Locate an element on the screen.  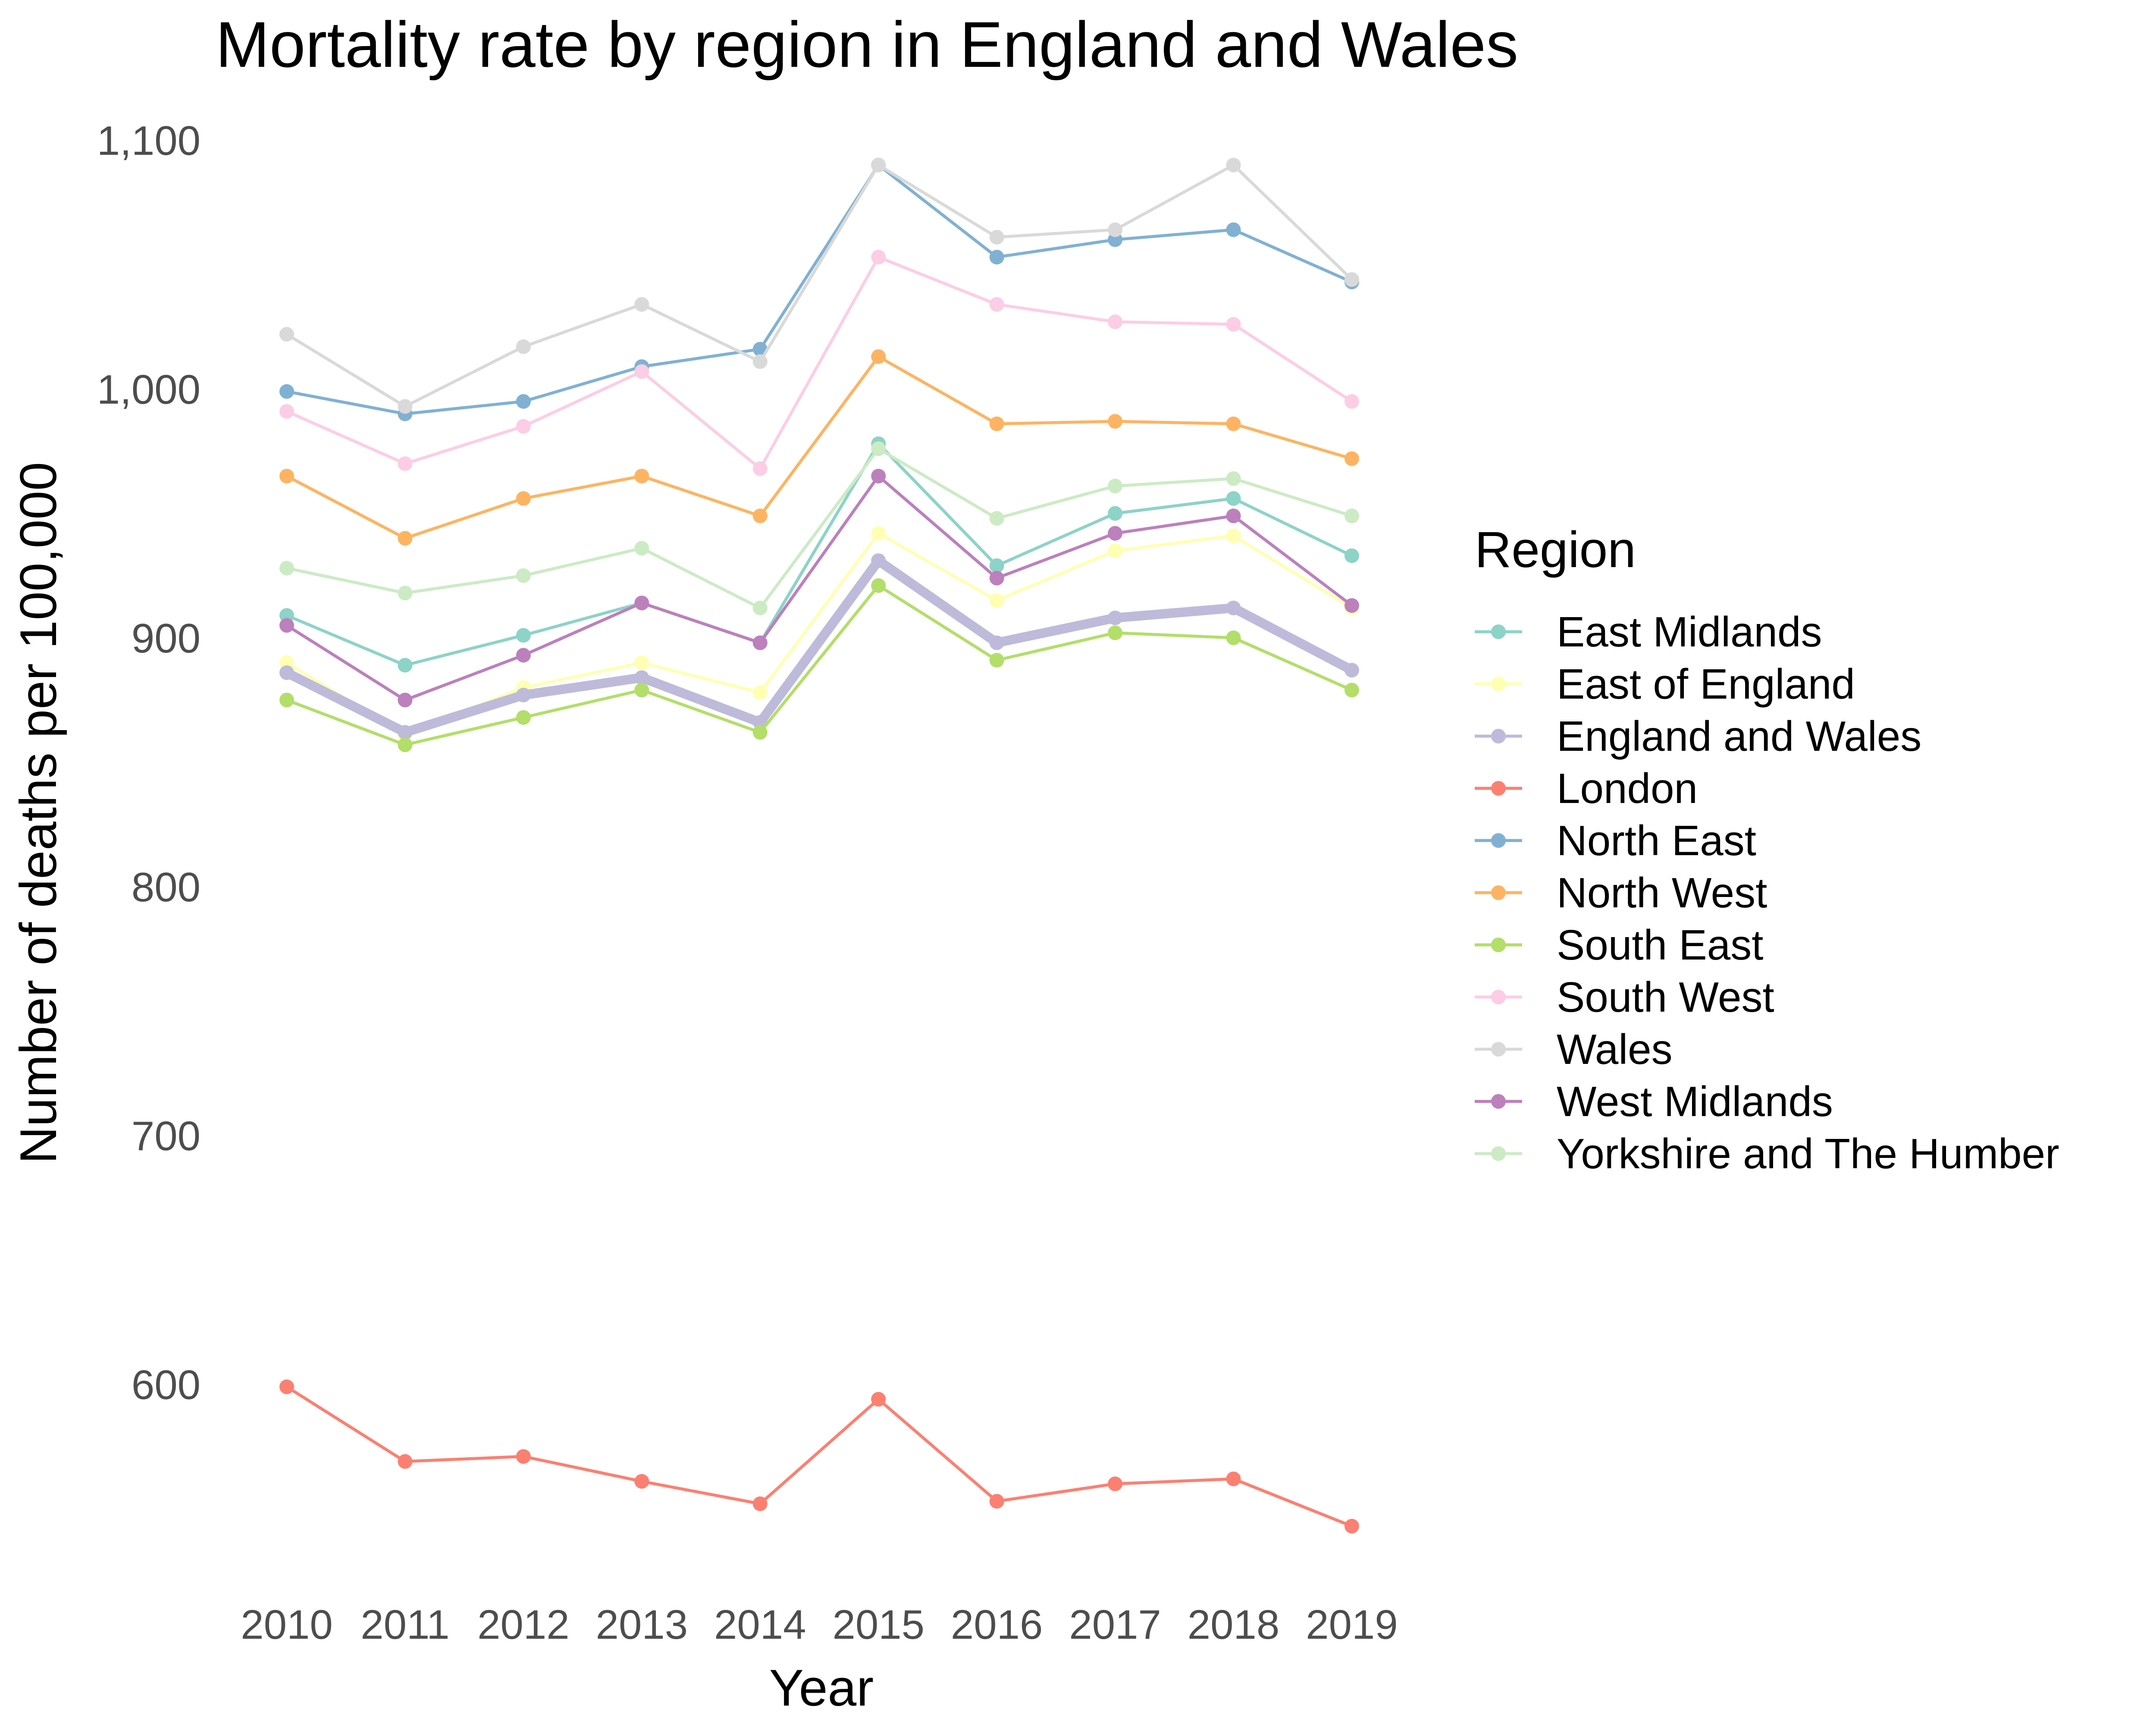
legend-item: South West is located at coordinates (1624, 997).